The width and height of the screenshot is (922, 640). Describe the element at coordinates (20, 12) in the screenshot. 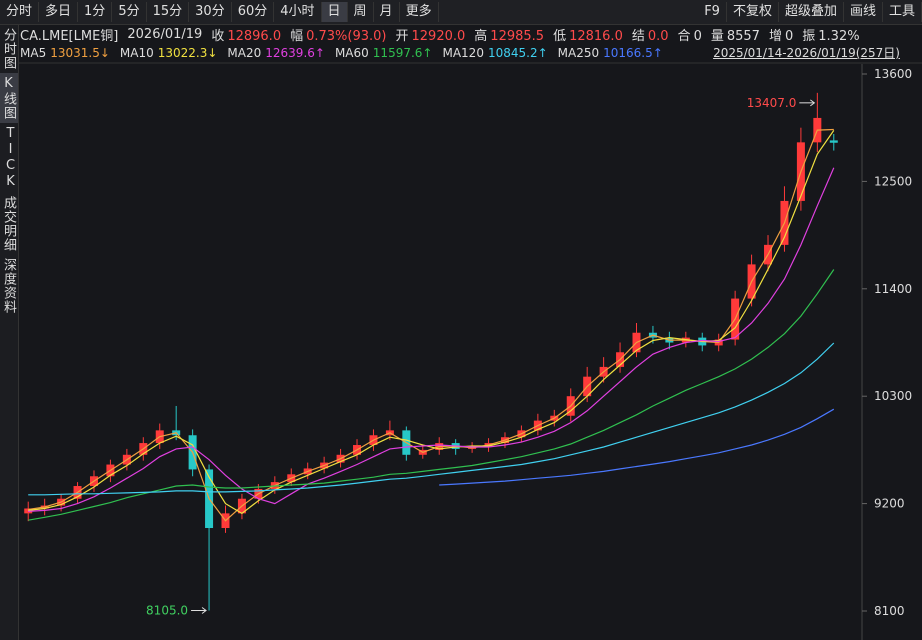

I see `period-tab: 分时` at that location.